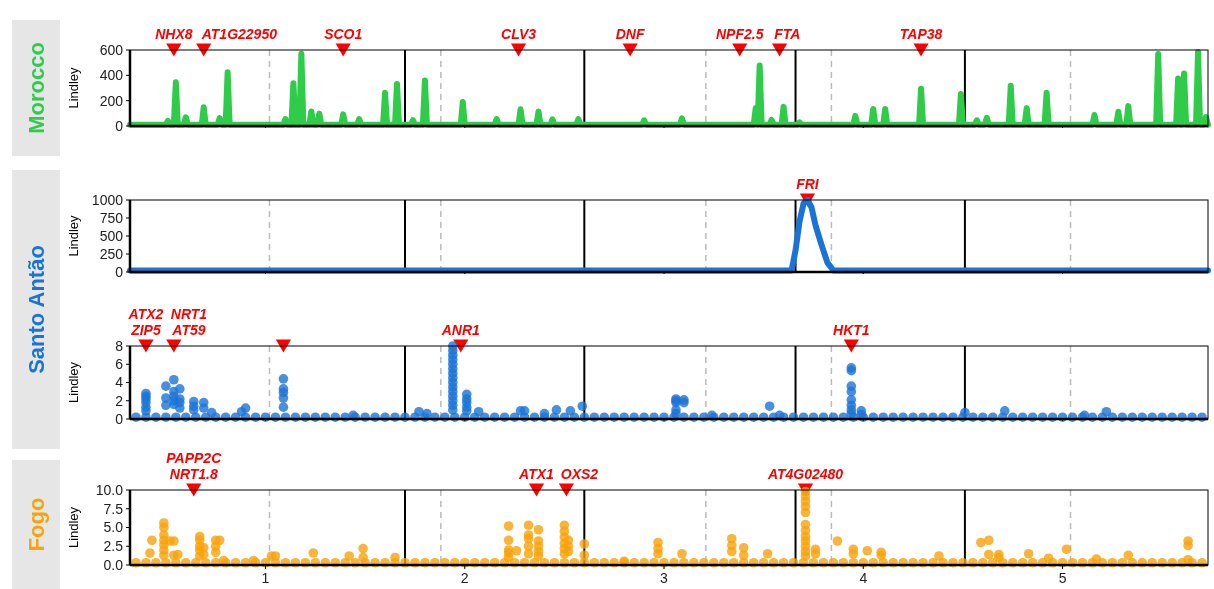  Describe the element at coordinates (579, 474) in the screenshot. I see `data-label: OXS2` at that location.